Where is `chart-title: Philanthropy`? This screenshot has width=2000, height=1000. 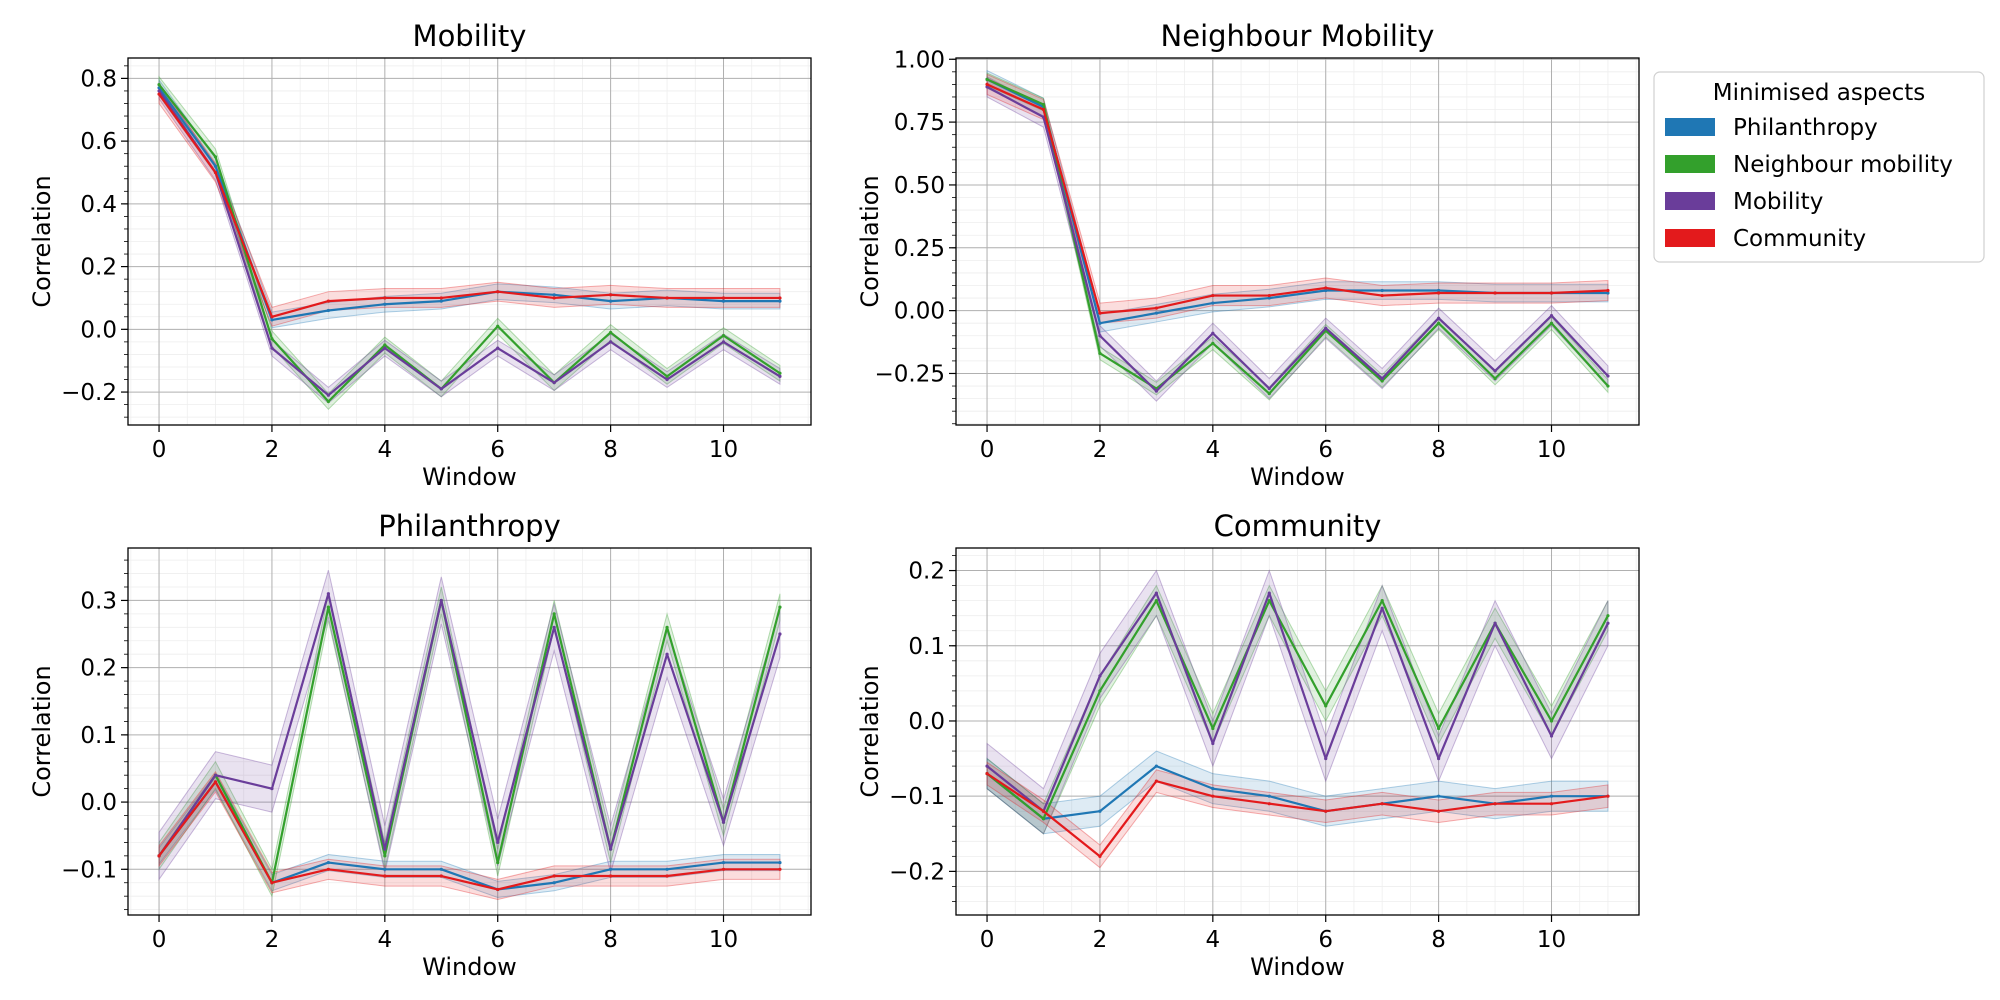
chart-title: Philanthropy is located at coordinates (469, 526).